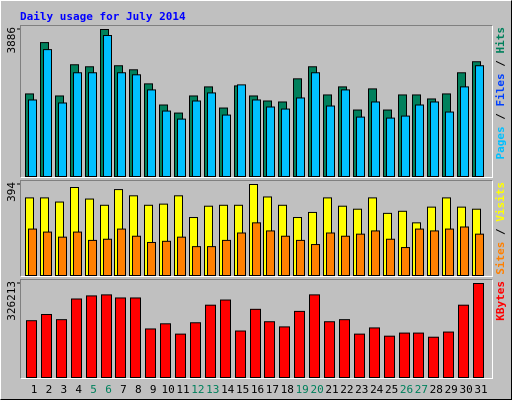 This screenshot has width=512, height=400. I want to click on x-tick-label: 6, so click(108, 389).